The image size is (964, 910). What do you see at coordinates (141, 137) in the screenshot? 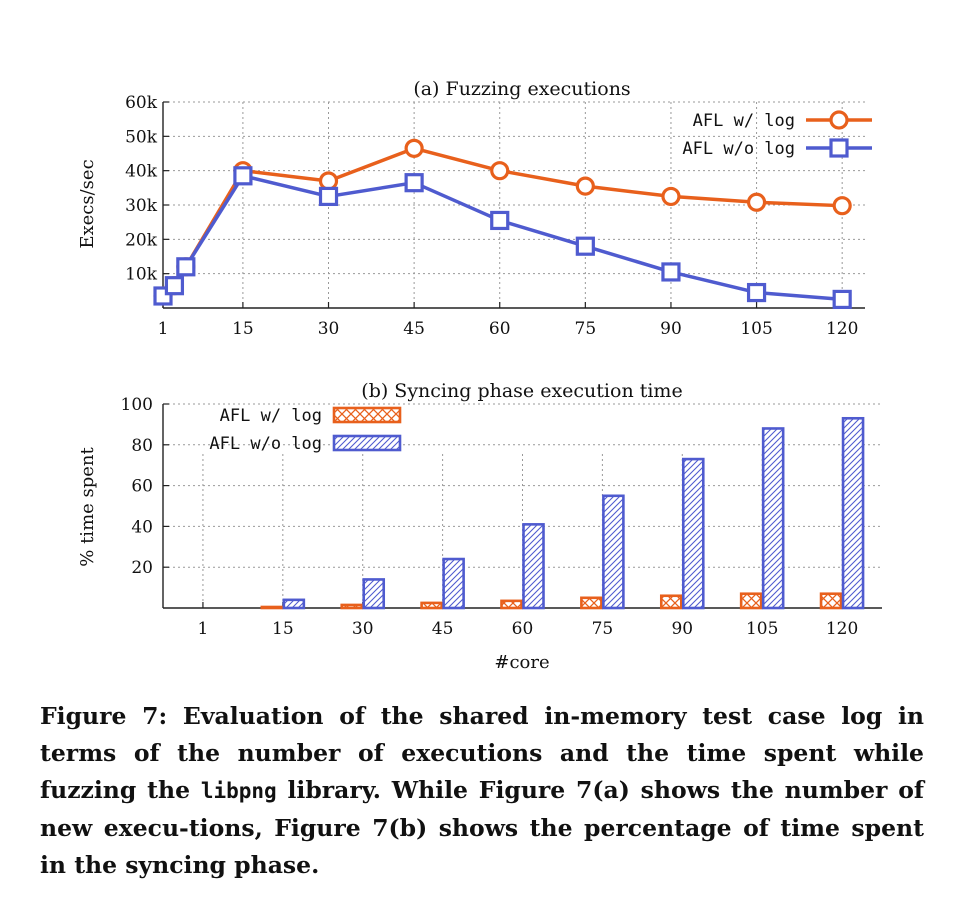
I see `y-tick-label: 50k` at bounding box center [141, 137].